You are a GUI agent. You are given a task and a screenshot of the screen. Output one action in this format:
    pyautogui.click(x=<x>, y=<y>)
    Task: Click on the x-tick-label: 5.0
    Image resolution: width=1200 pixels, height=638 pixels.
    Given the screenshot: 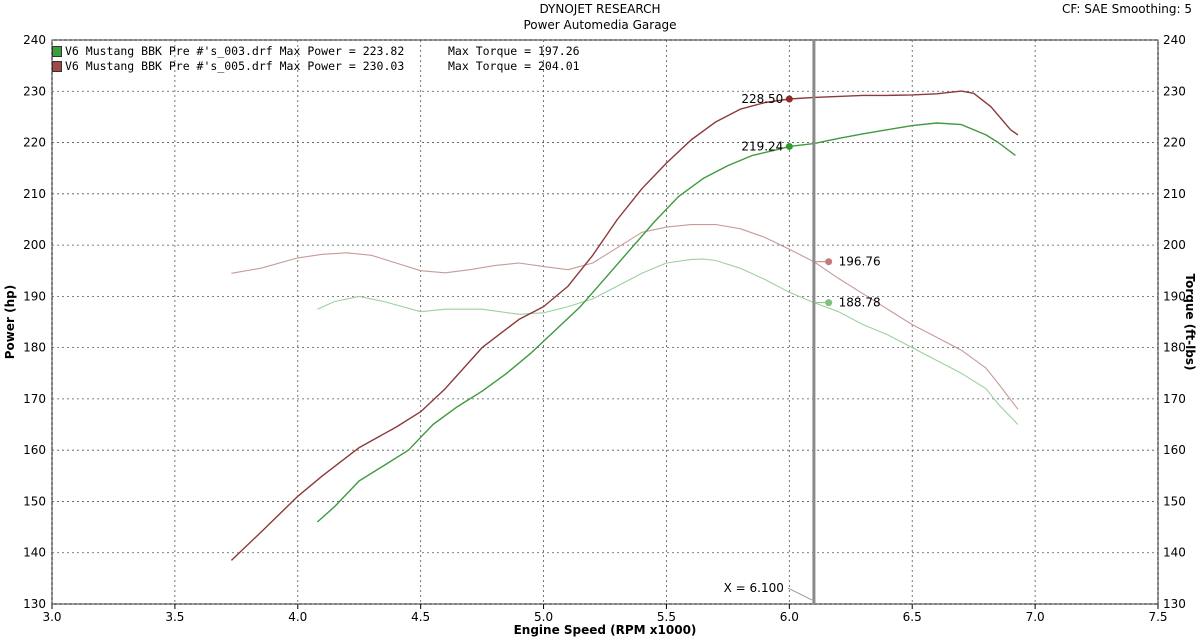 What is the action you would take?
    pyautogui.click(x=543, y=617)
    